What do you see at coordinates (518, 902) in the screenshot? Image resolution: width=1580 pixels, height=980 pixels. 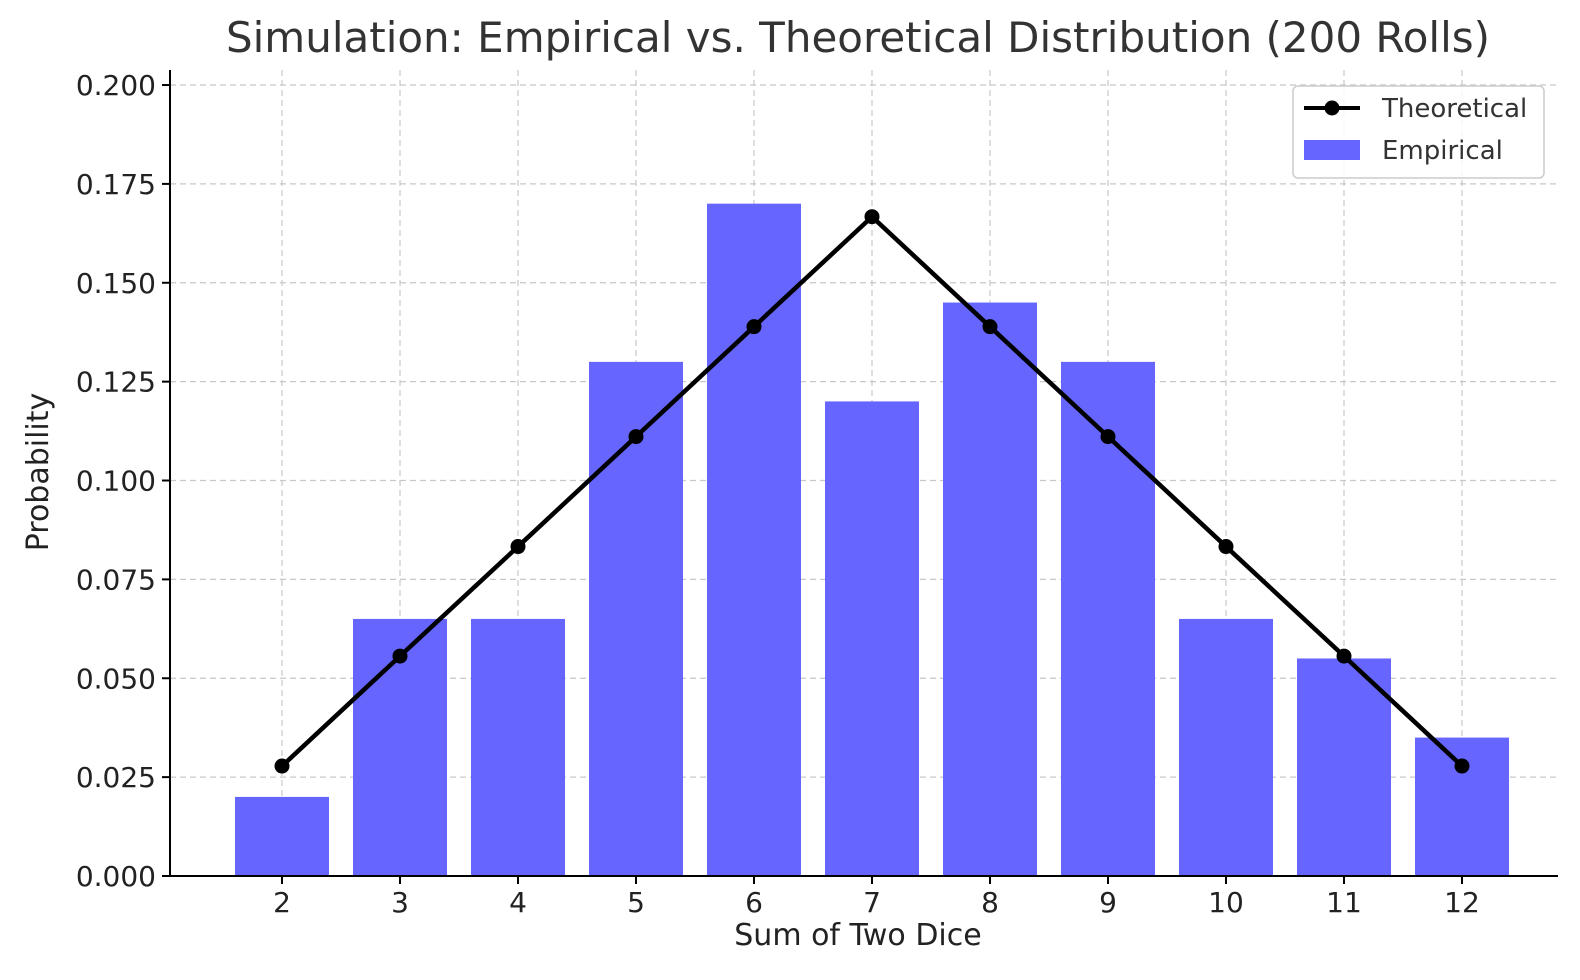 I see `x-tick-label: 4` at bounding box center [518, 902].